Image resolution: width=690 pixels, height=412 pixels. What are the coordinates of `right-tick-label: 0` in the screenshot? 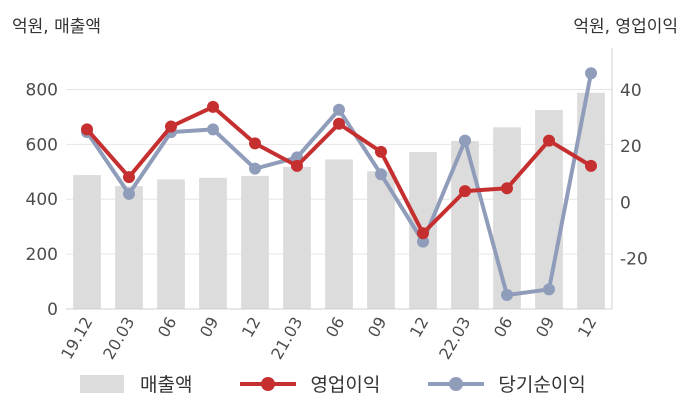 It's located at (625, 203).